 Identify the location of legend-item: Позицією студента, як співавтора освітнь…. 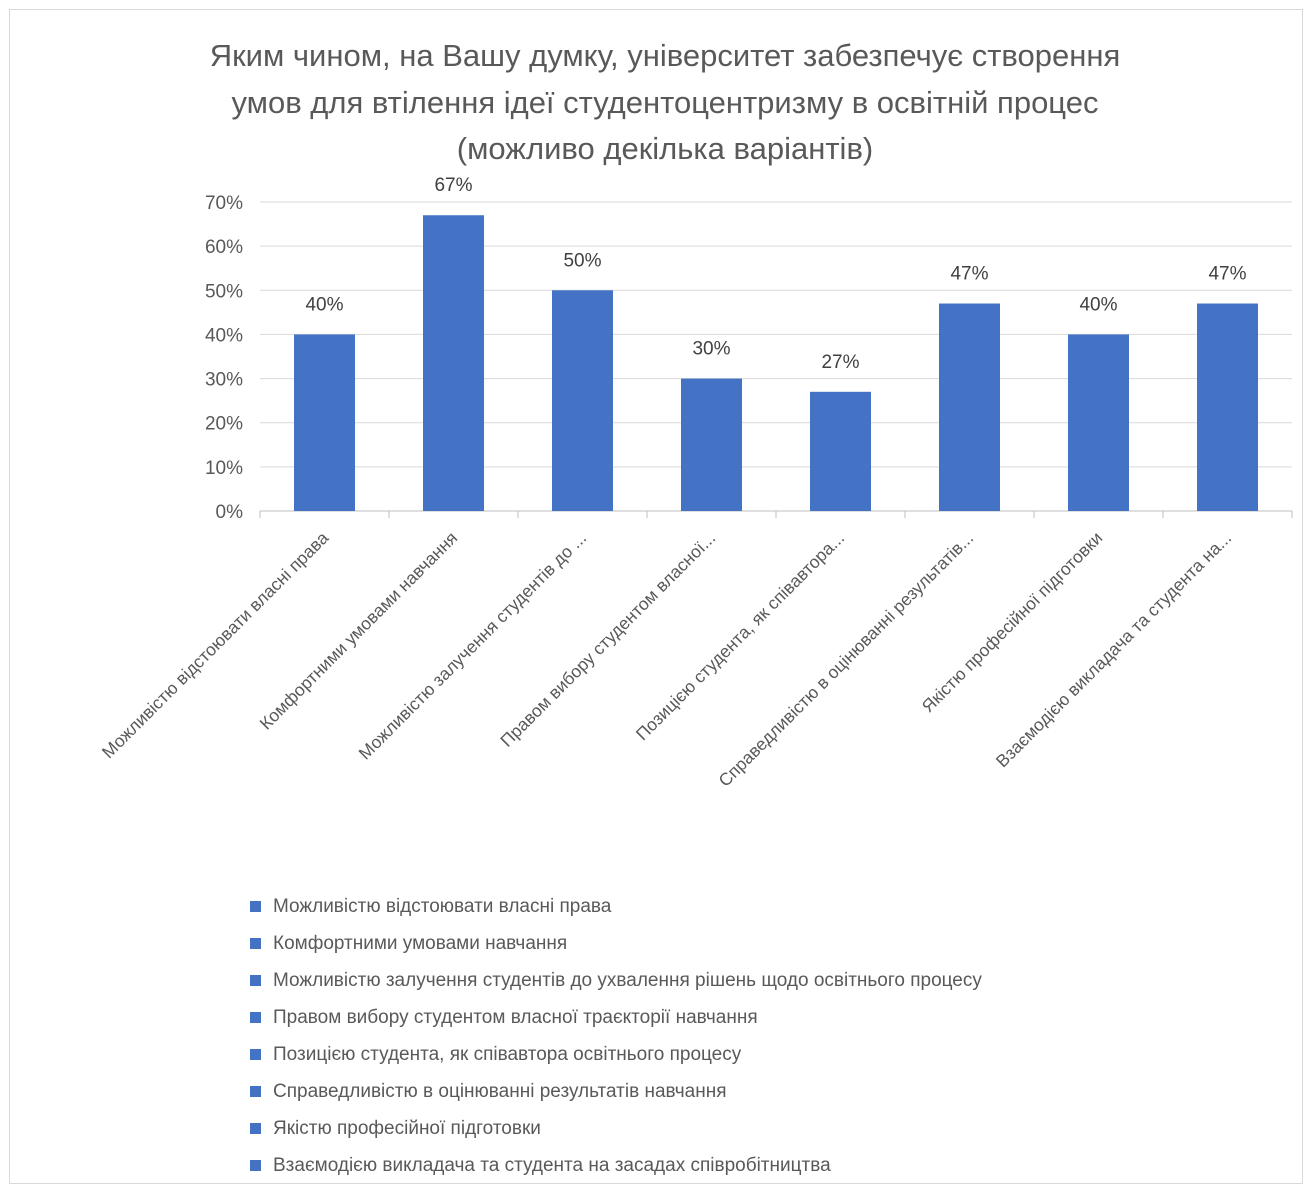
(616, 1054).